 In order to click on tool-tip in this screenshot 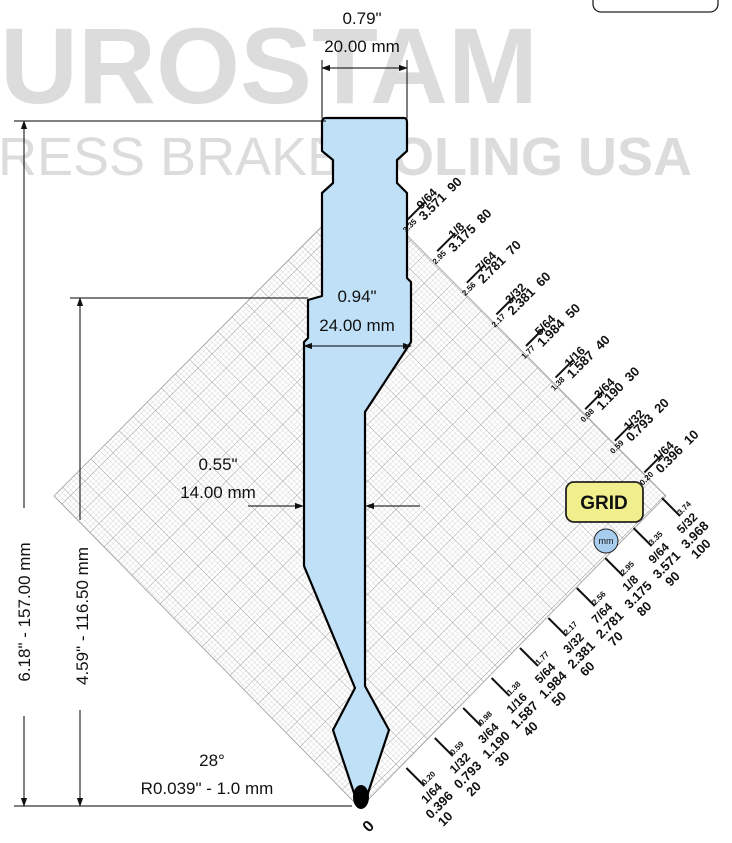, I will do `click(361, 797)`.